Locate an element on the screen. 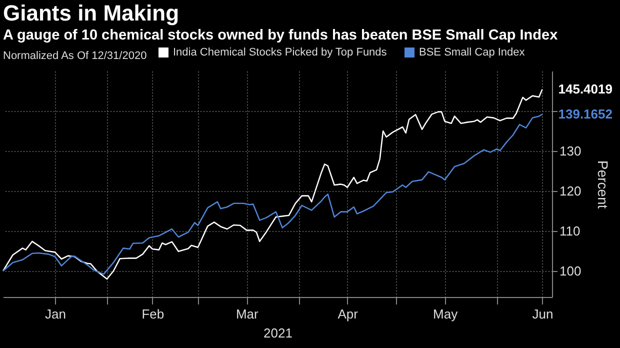  x-tick-label: Jan is located at coordinates (55, 314).